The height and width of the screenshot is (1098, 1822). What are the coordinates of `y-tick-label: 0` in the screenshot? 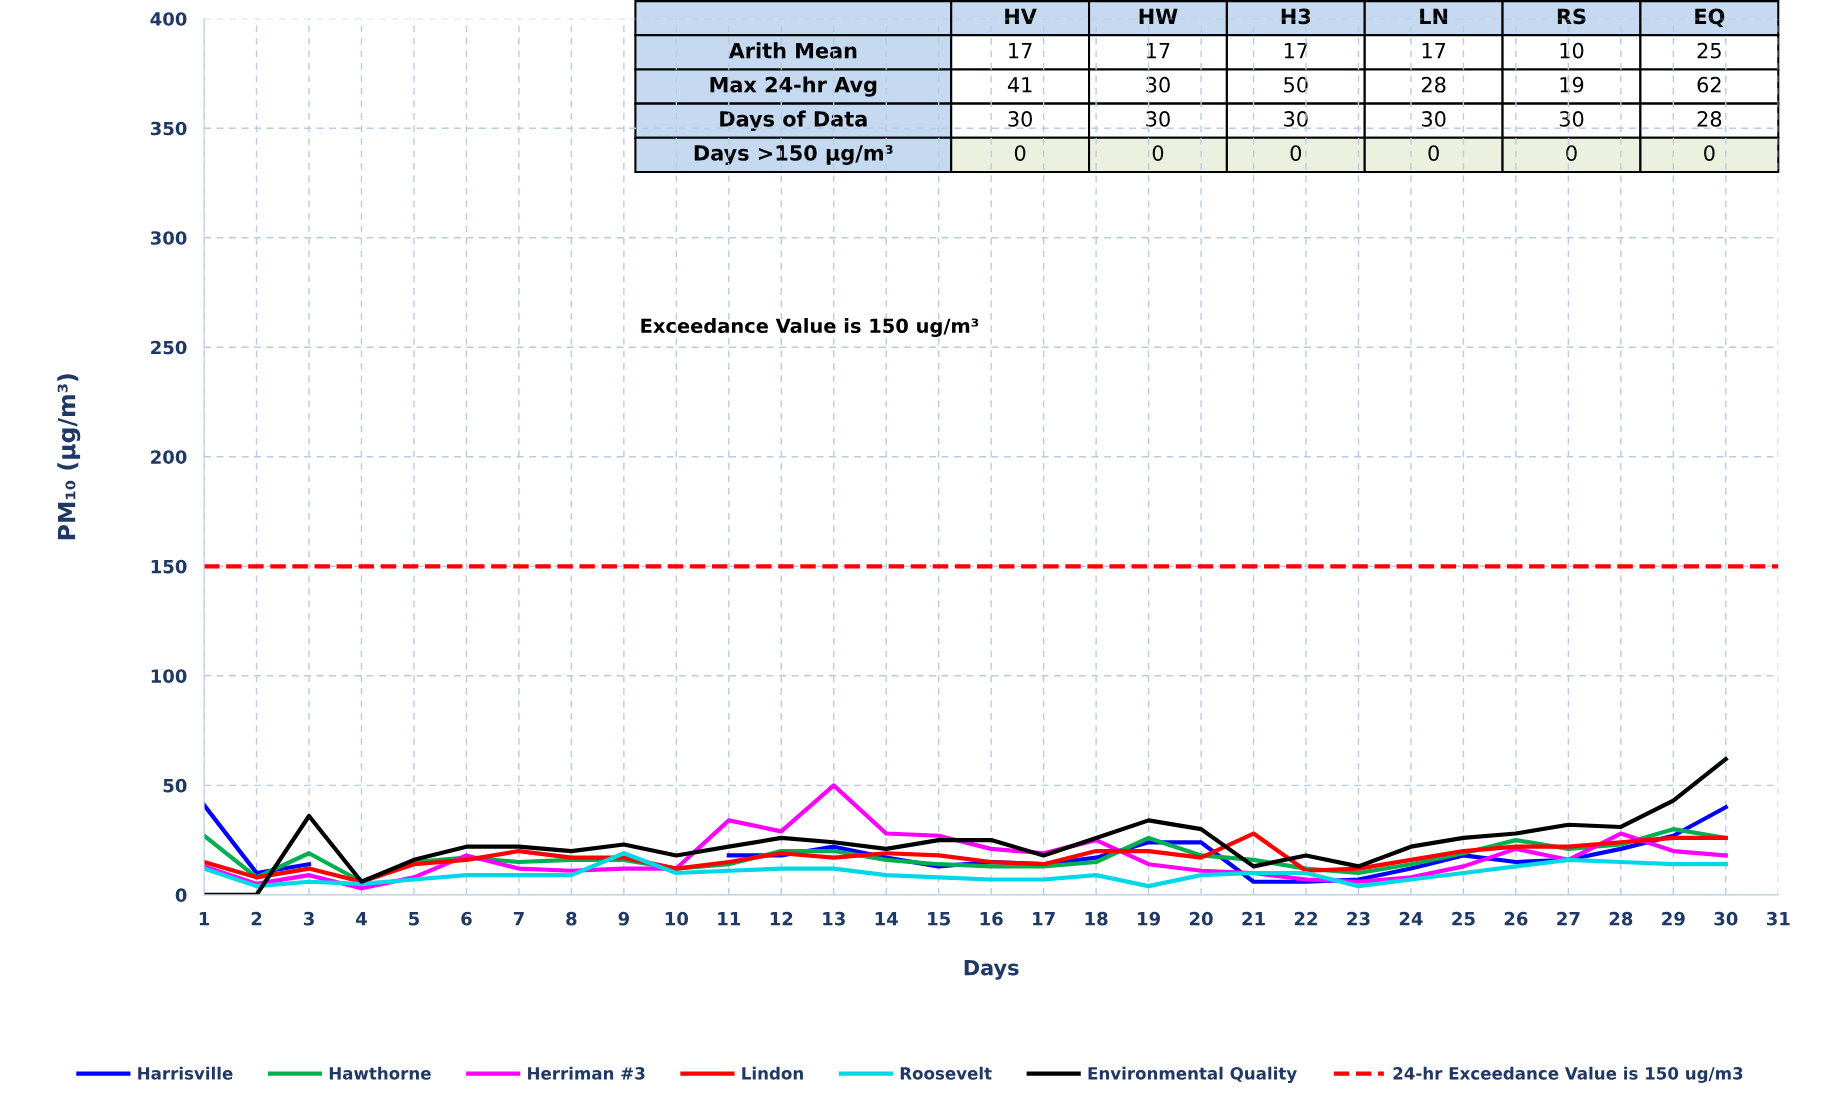 It's located at (181, 895).